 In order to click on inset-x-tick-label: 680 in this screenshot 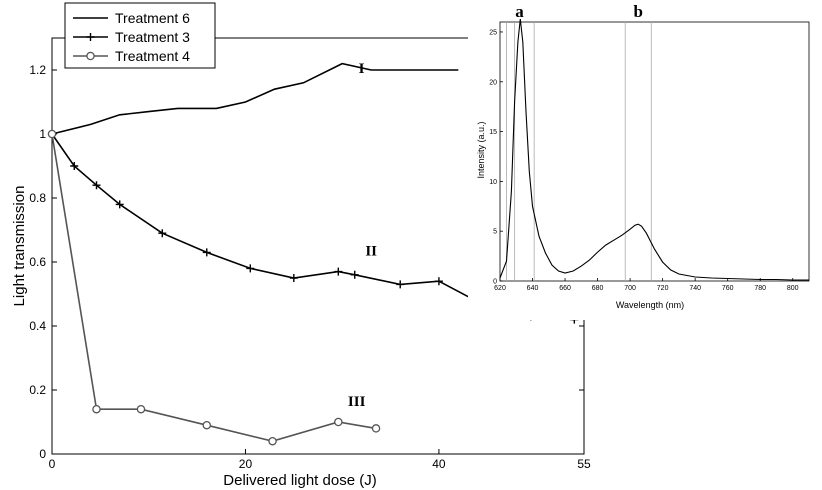, I will do `click(598, 288)`.